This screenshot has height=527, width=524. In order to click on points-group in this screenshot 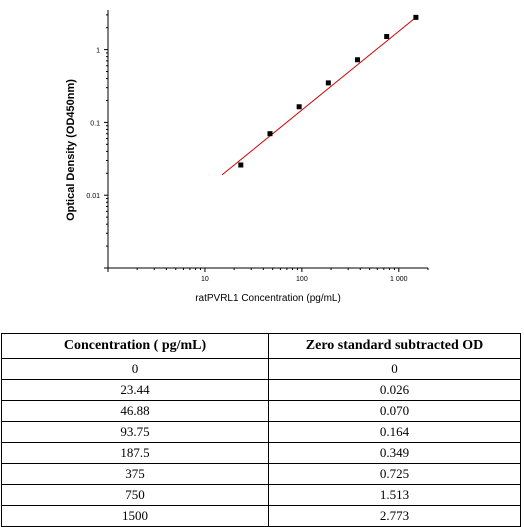, I will do `click(328, 91)`.